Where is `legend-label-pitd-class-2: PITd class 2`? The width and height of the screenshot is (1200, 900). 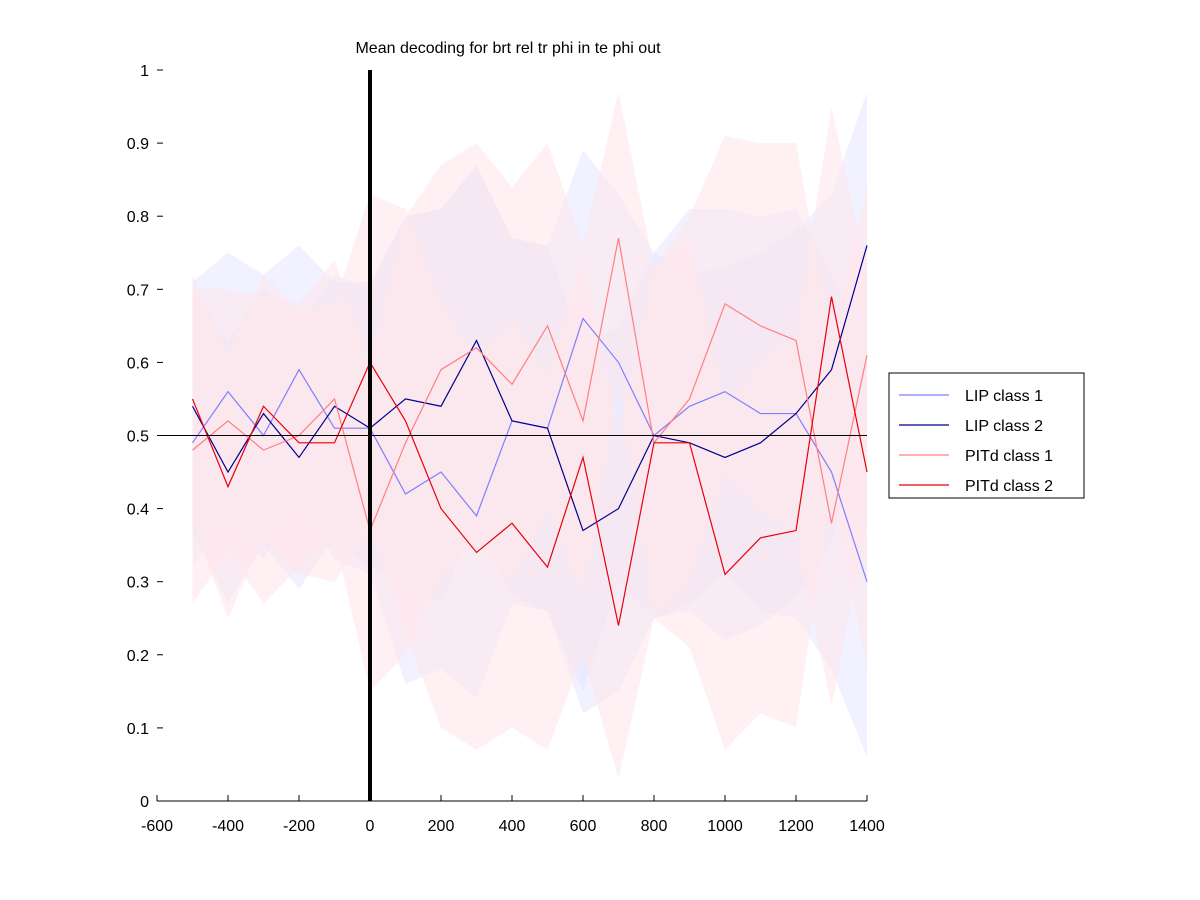 legend-label-pitd-class-2: PITd class 2 is located at coordinates (1009, 486).